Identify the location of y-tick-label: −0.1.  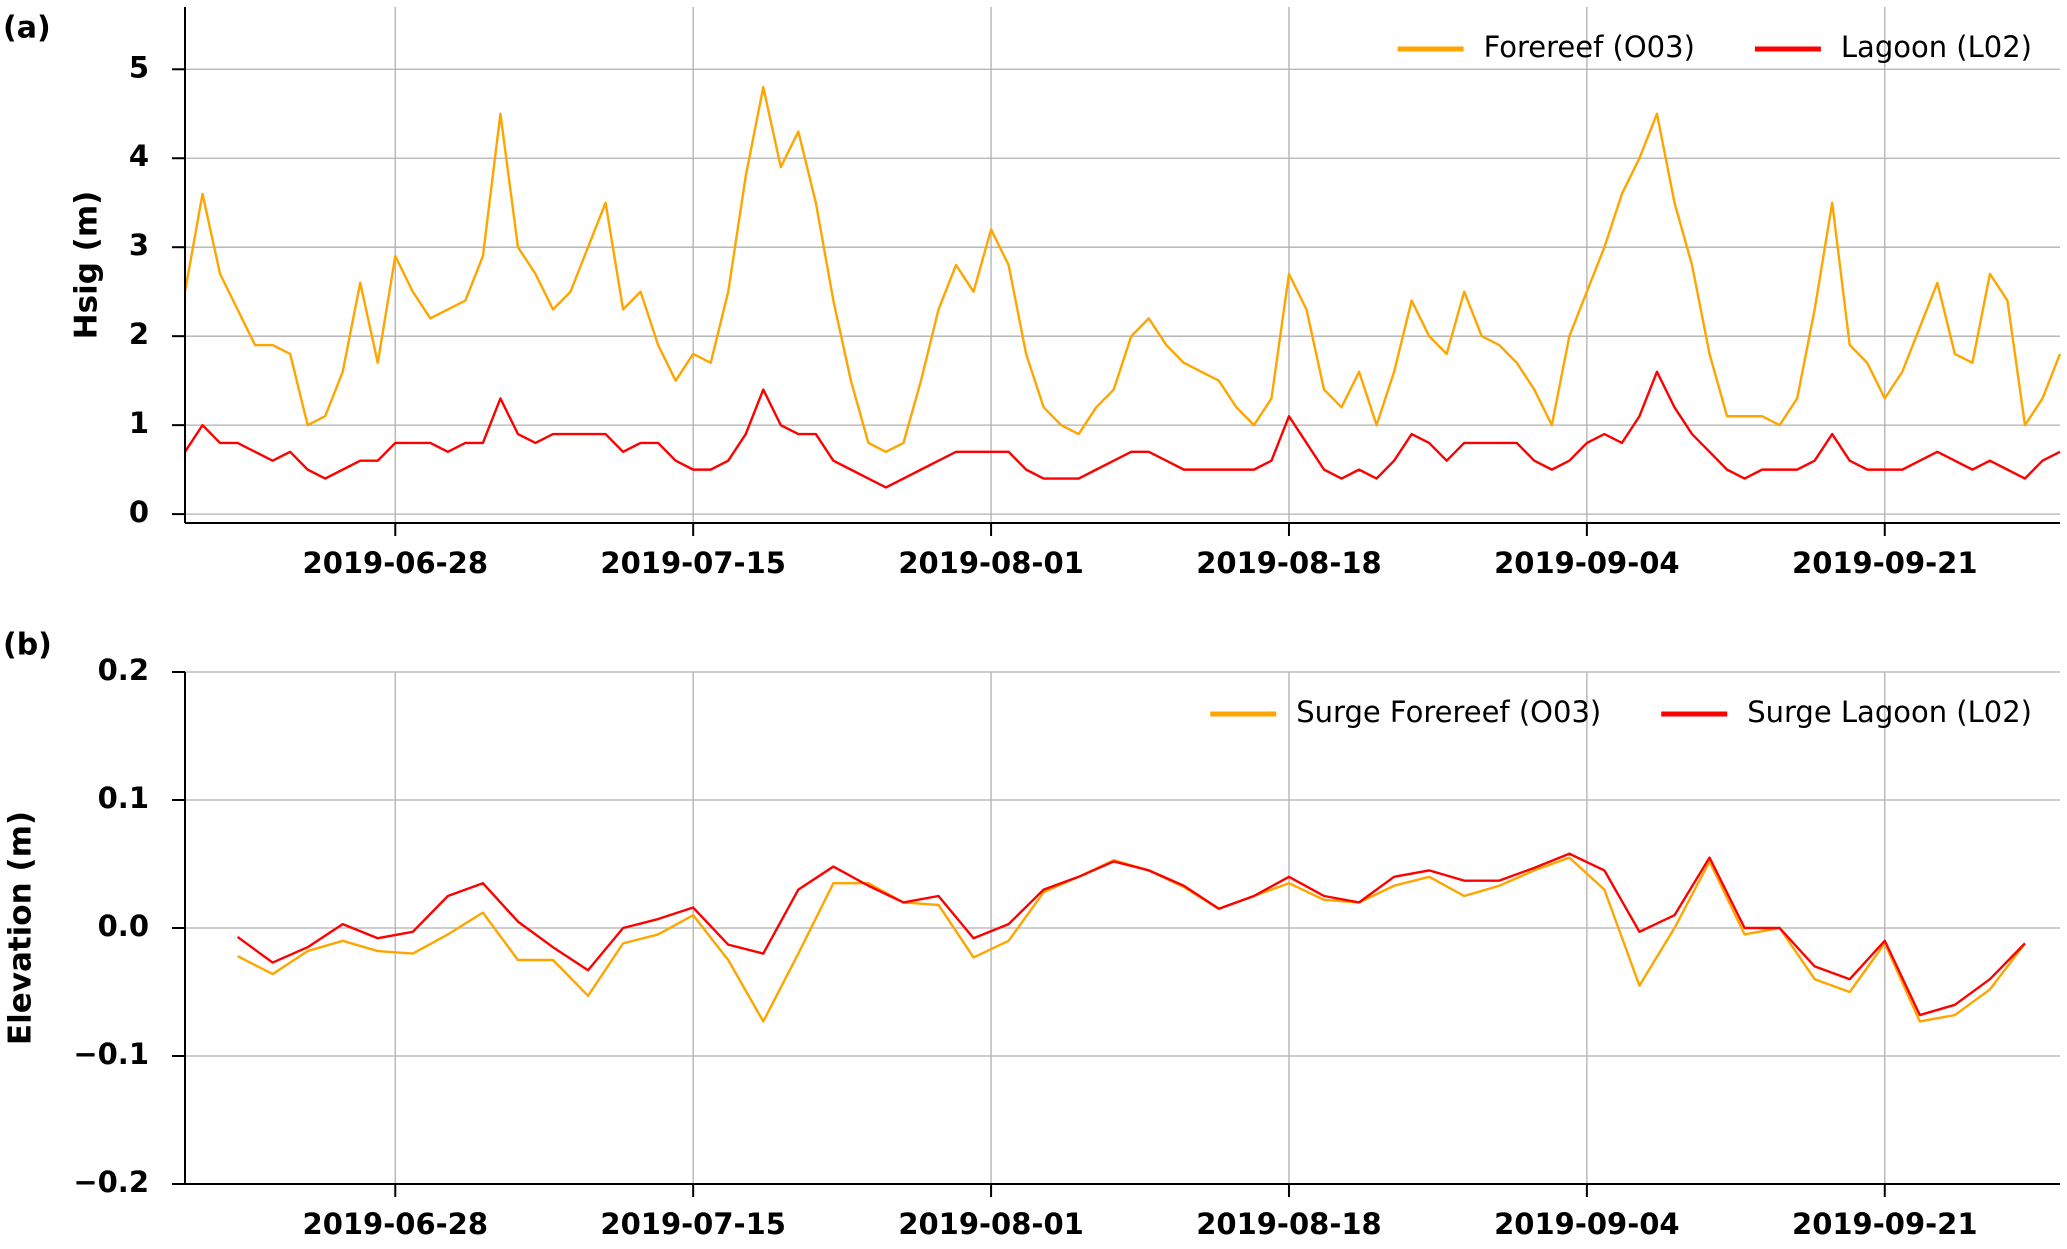
(111, 1054).